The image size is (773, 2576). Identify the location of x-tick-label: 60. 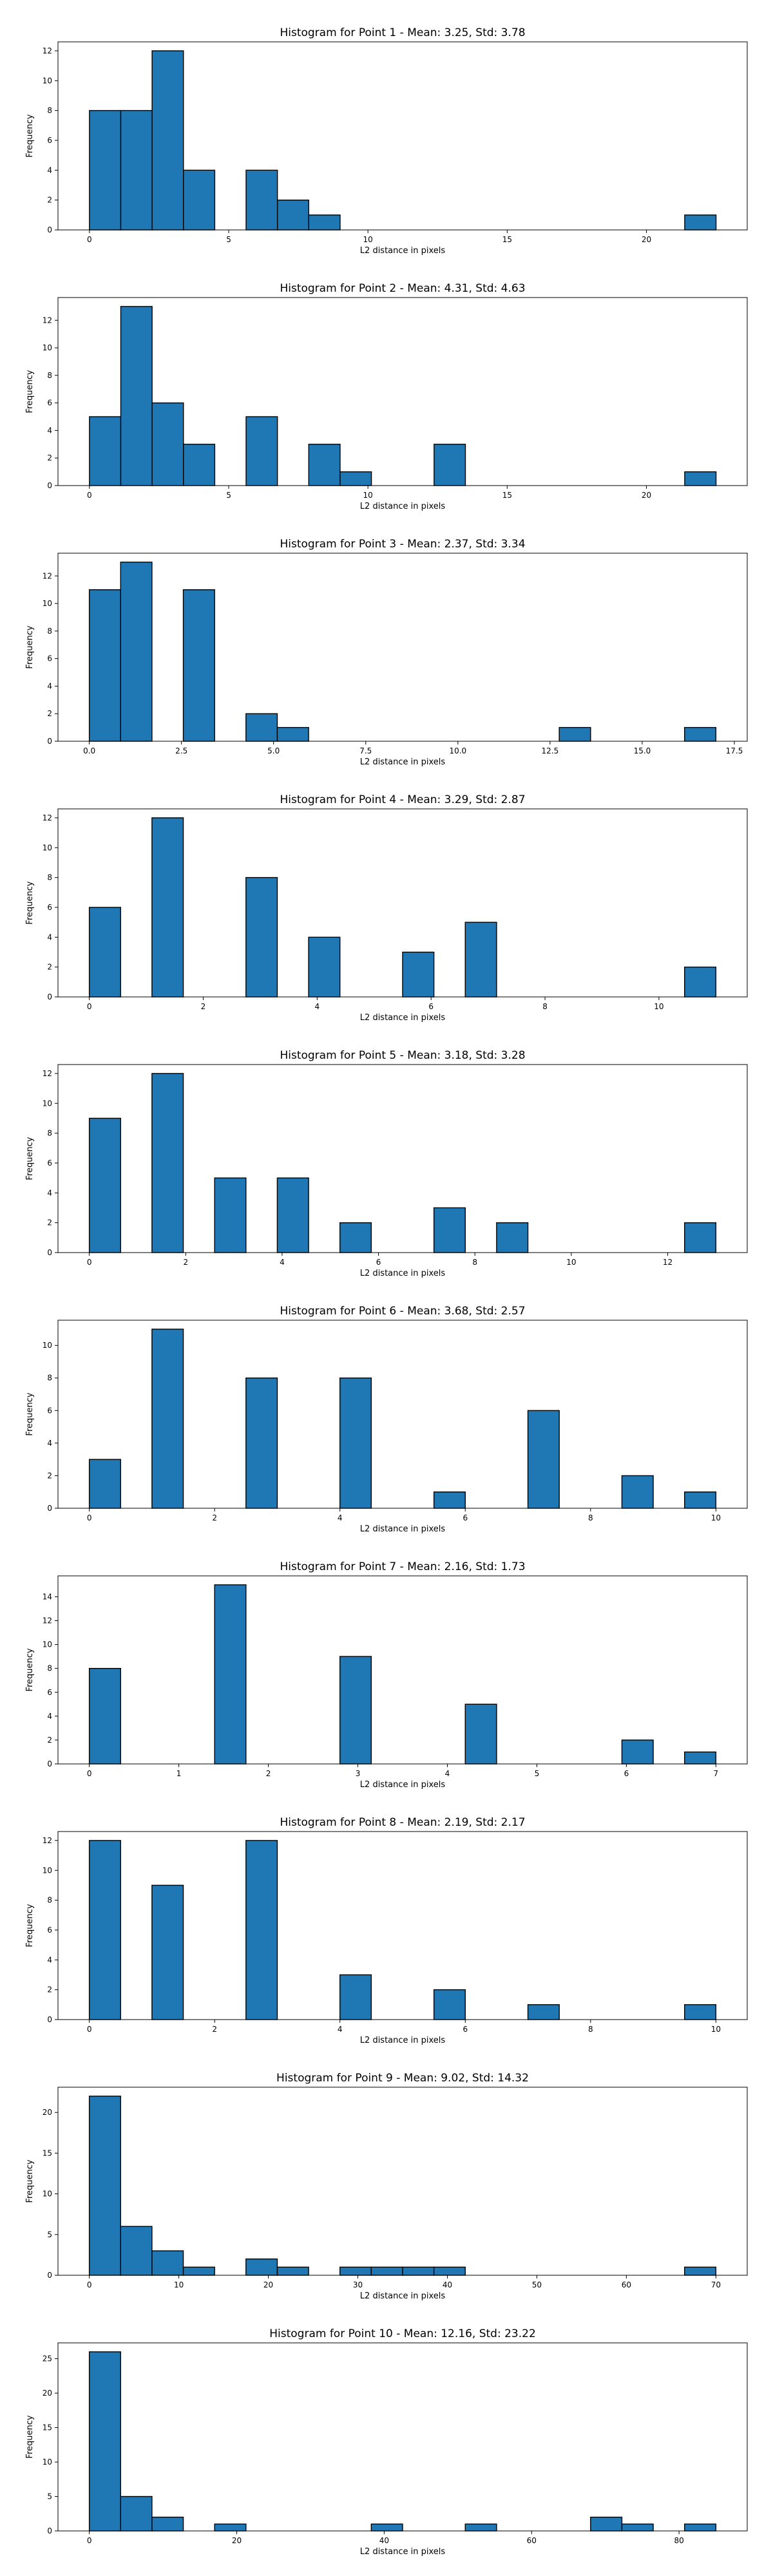
(626, 2284).